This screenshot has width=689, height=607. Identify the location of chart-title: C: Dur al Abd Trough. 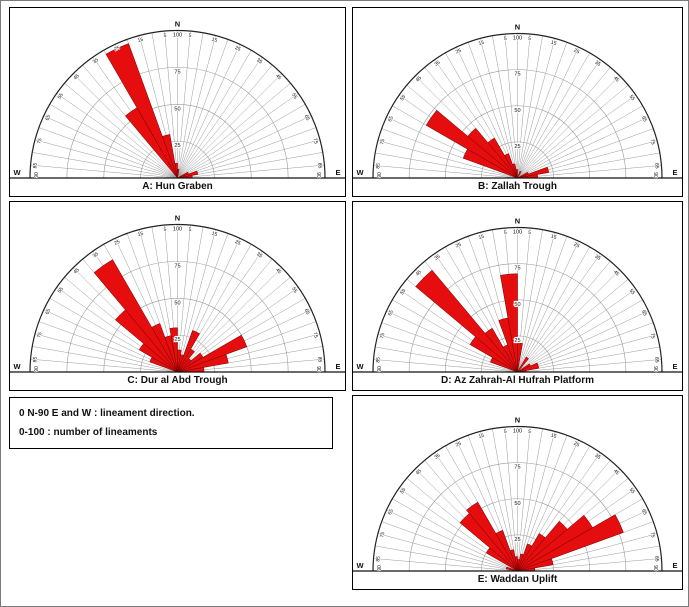
(177, 380).